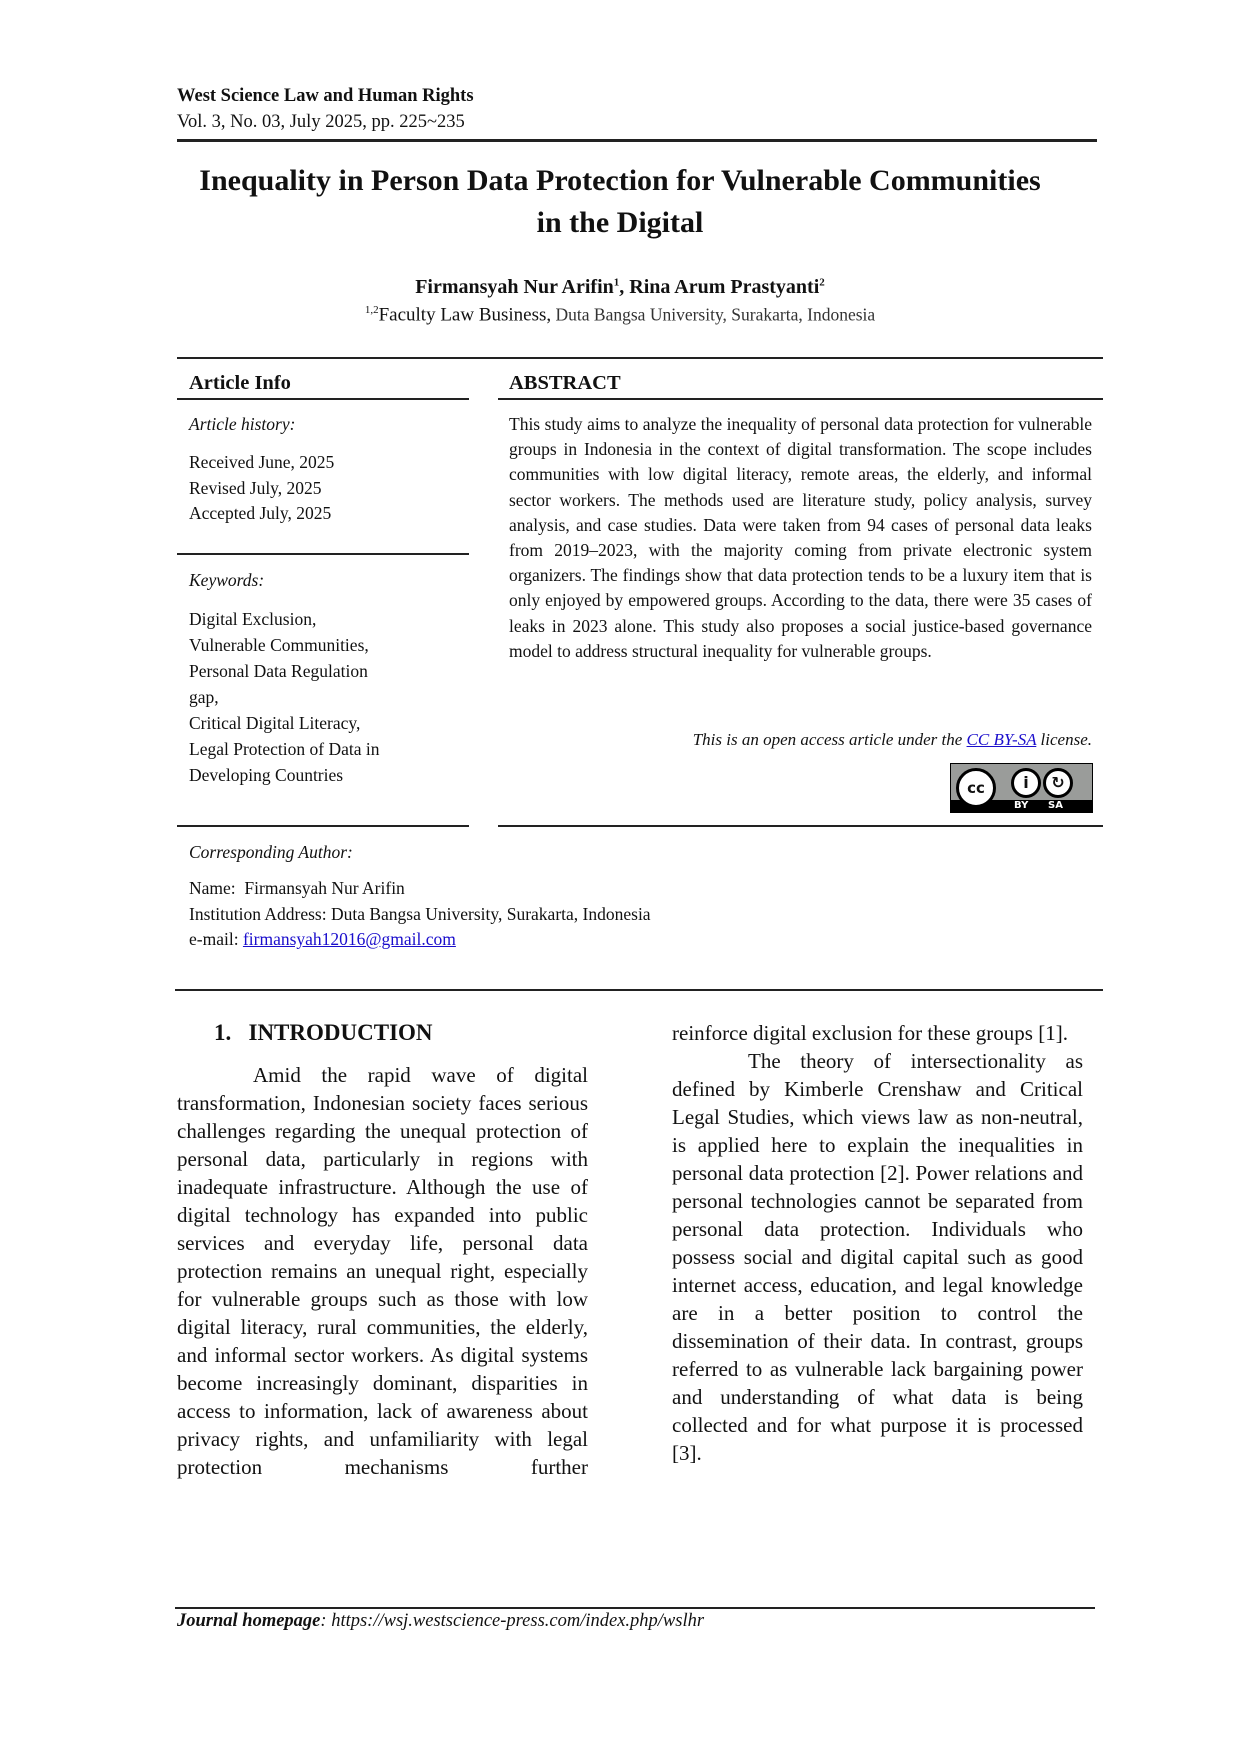 This screenshot has width=1240, height=1754. Describe the element at coordinates (1021, 805) in the screenshot. I see `badge-by: BY` at that location.